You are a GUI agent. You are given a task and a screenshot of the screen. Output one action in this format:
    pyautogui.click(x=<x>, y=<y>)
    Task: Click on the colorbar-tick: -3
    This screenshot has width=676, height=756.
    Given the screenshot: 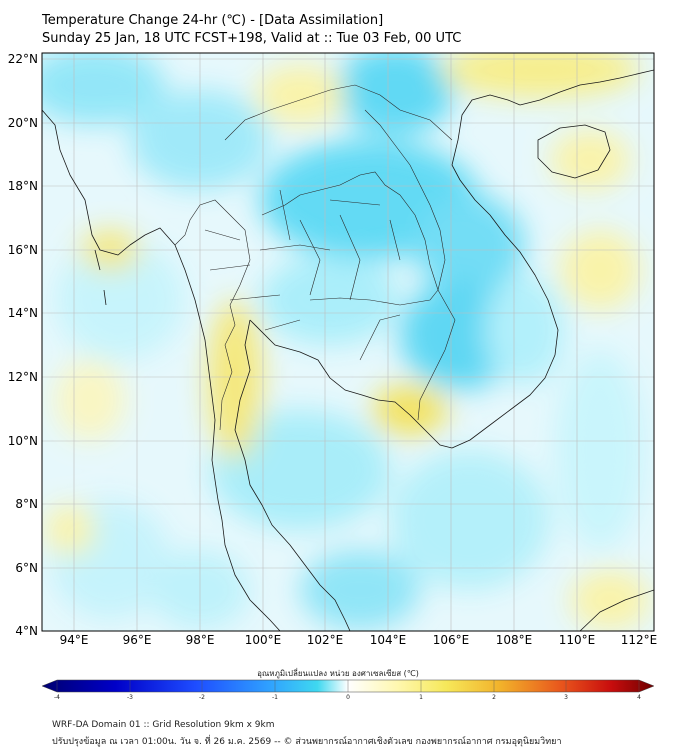 What is the action you would take?
    pyautogui.click(x=130, y=697)
    